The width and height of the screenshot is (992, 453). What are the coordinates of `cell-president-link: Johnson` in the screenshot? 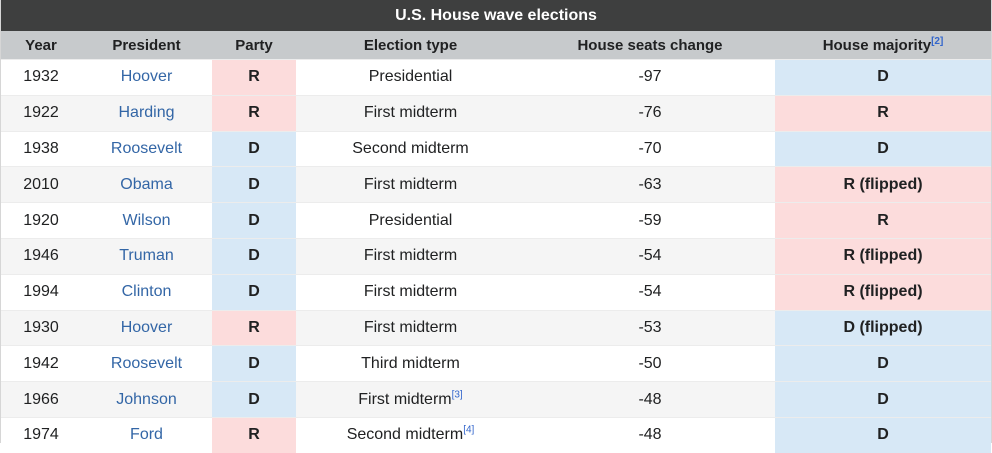 It's located at (146, 399).